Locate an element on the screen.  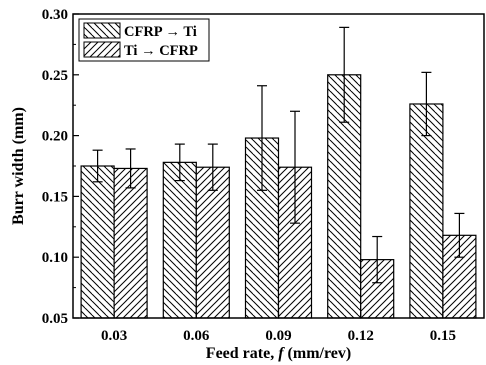
legend-swatch-ti-cfrp is located at coordinates (102, 49).